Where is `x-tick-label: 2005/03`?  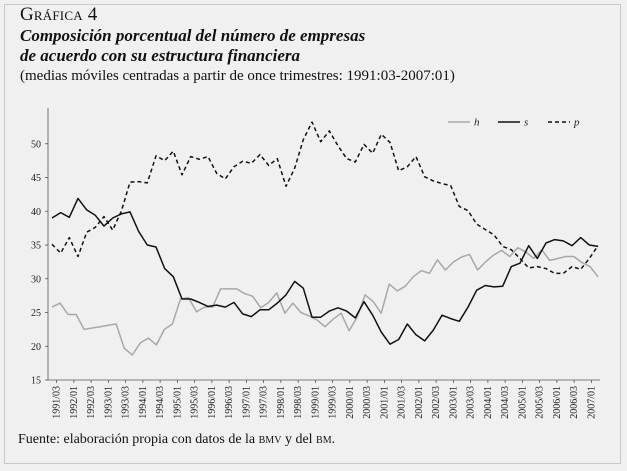
x-tick-label: 2005/03 is located at coordinates (540, 402).